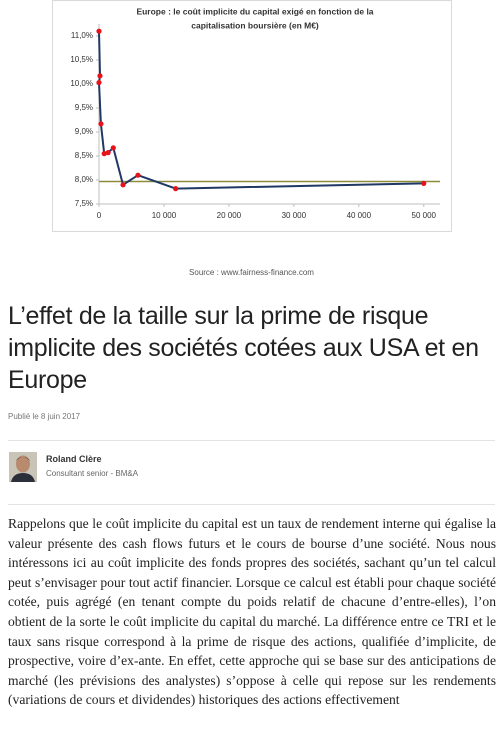 The width and height of the screenshot is (503, 729). Describe the element at coordinates (74, 459) in the screenshot. I see `author-name: Roland Clère` at that location.